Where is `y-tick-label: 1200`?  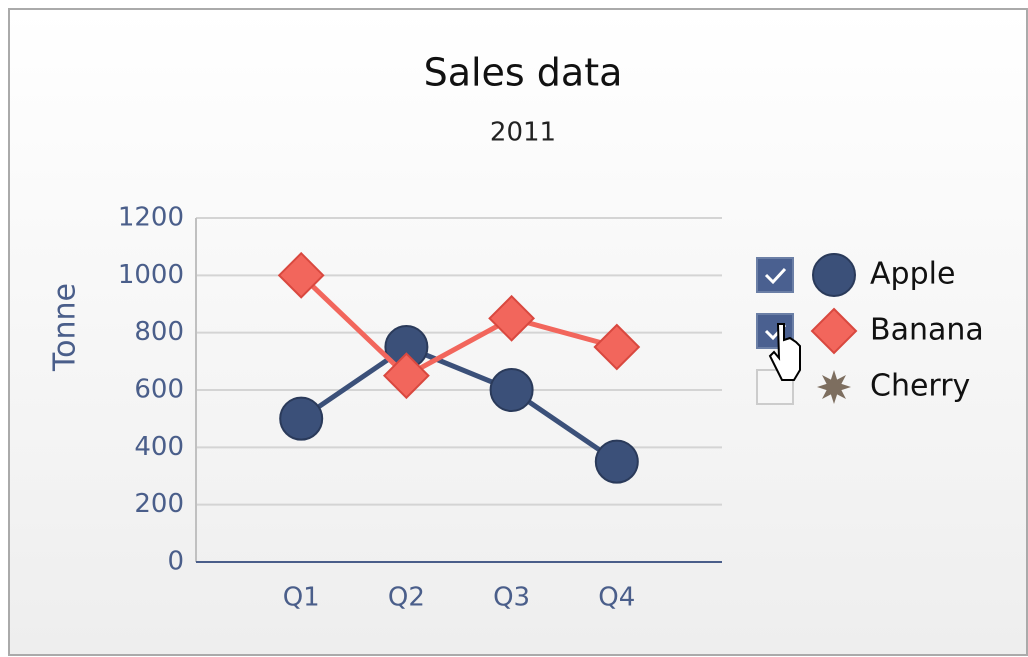 y-tick-label: 1200 is located at coordinates (151, 218).